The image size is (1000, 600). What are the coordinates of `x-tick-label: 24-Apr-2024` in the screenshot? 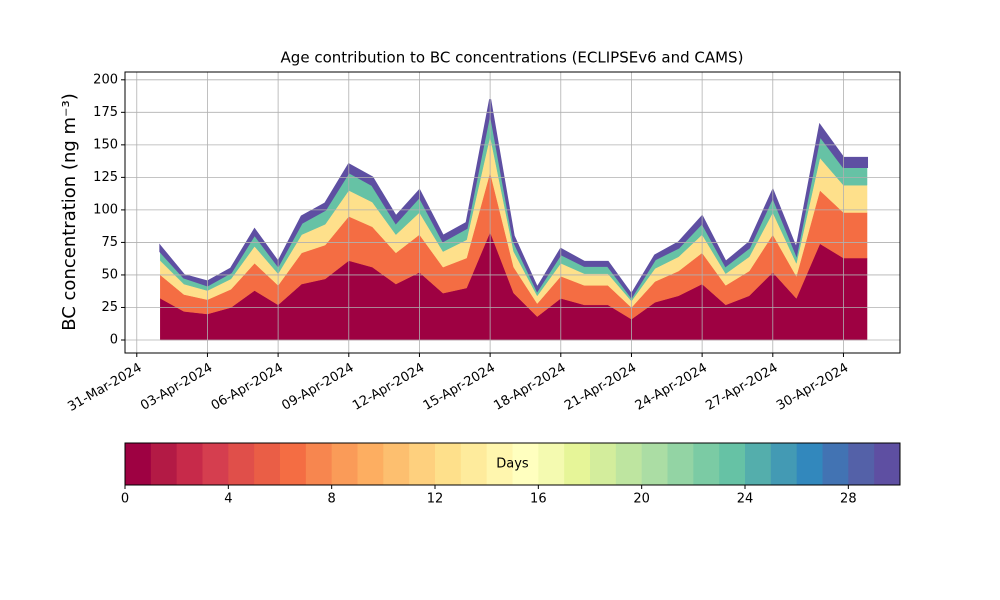 It's located at (671, 387).